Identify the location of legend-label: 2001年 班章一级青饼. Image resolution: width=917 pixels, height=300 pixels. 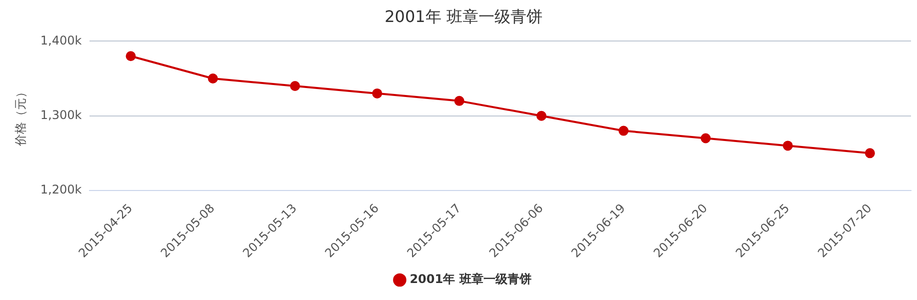
(471, 279).